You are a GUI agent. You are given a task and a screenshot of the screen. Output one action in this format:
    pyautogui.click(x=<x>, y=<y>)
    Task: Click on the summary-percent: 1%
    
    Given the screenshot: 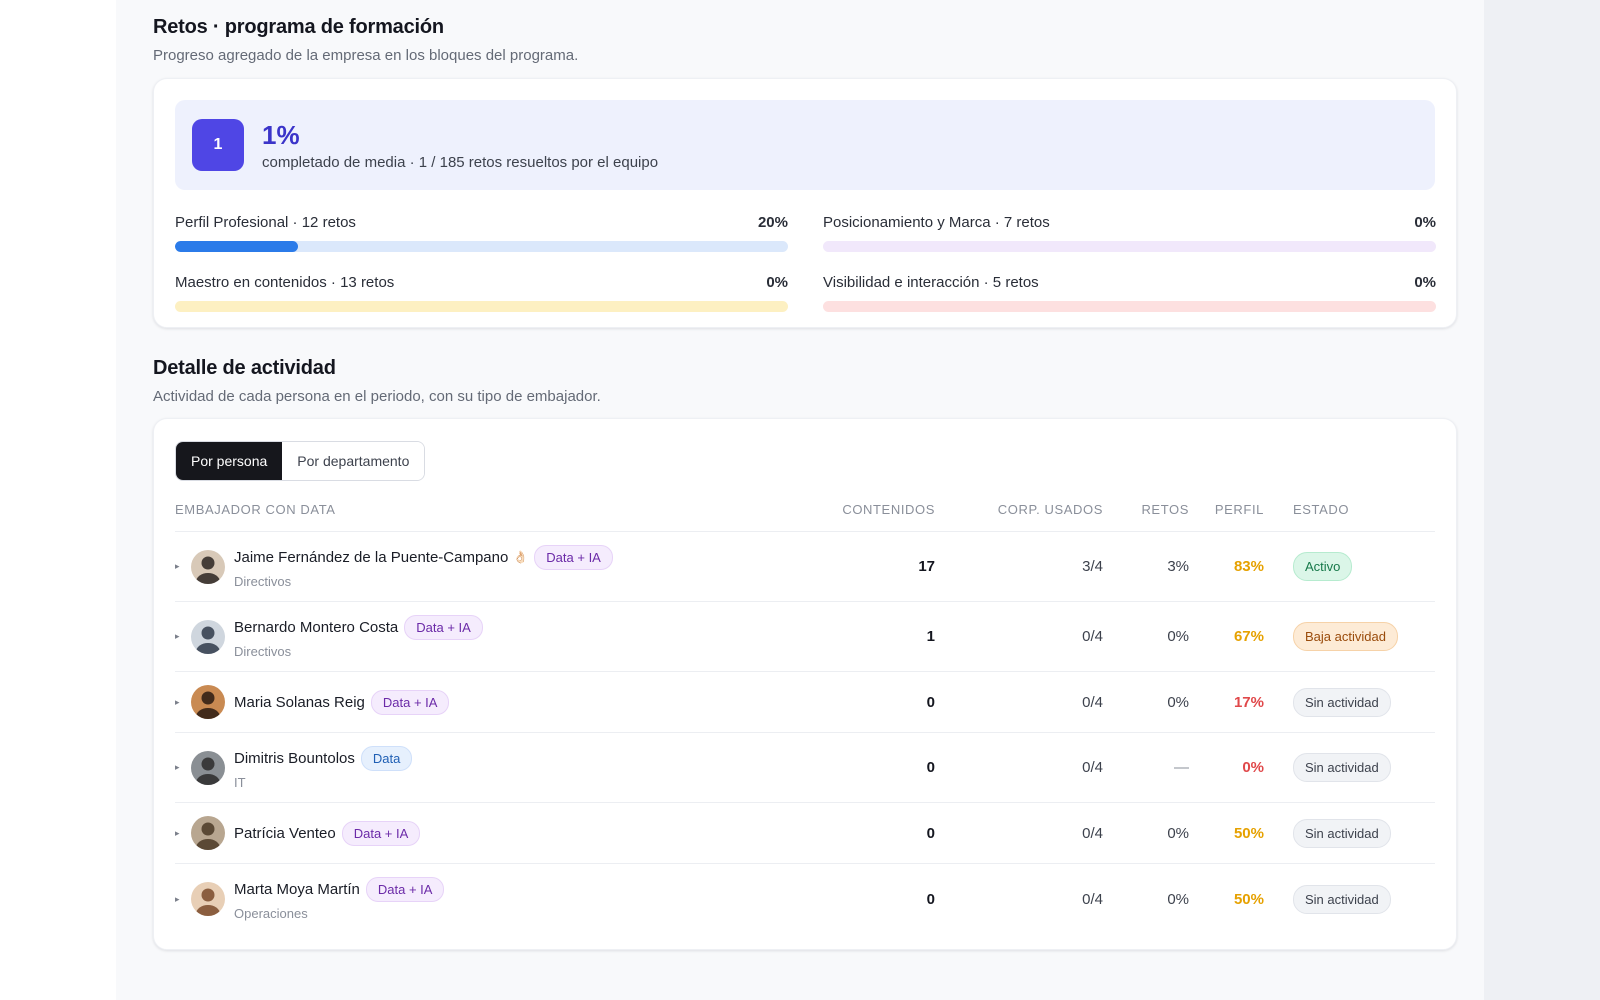 What is the action you would take?
    pyautogui.click(x=281, y=134)
    